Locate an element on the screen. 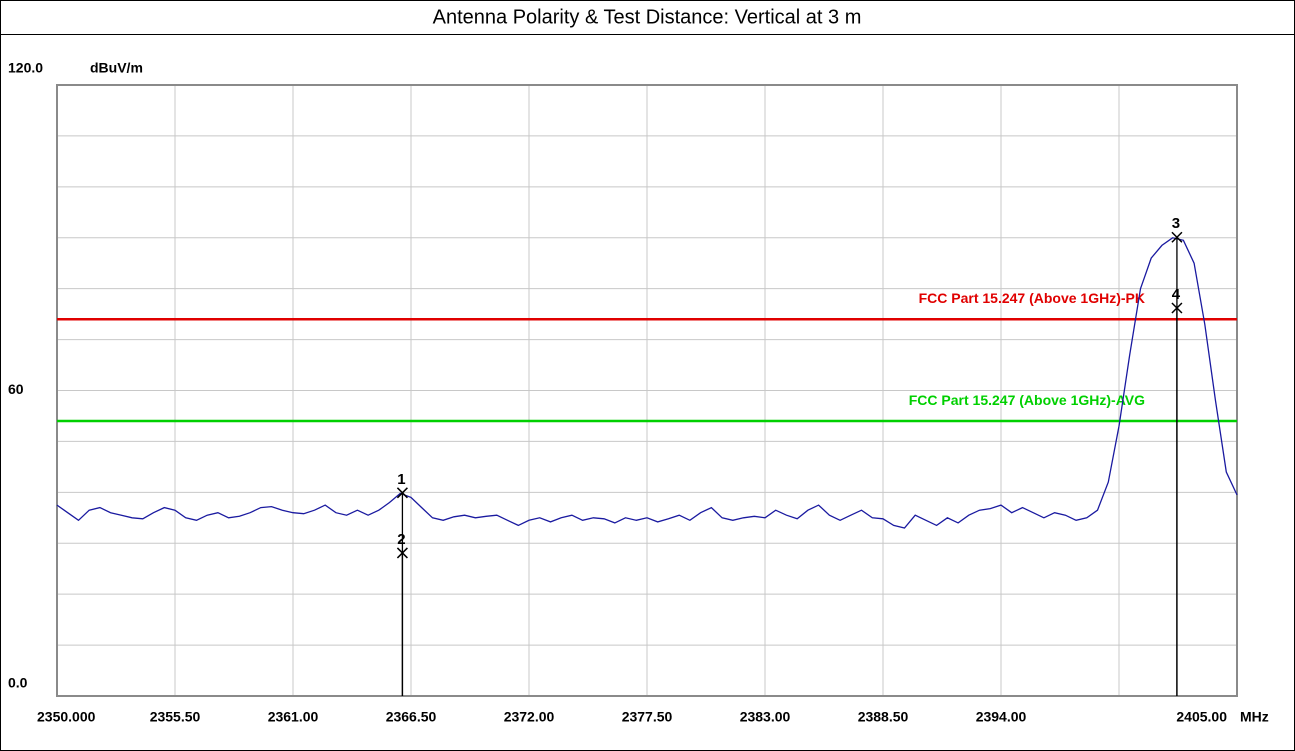 Image resolution: width=1295 pixels, height=751 pixels. x-tick-label: 2394.00 is located at coordinates (1001, 717).